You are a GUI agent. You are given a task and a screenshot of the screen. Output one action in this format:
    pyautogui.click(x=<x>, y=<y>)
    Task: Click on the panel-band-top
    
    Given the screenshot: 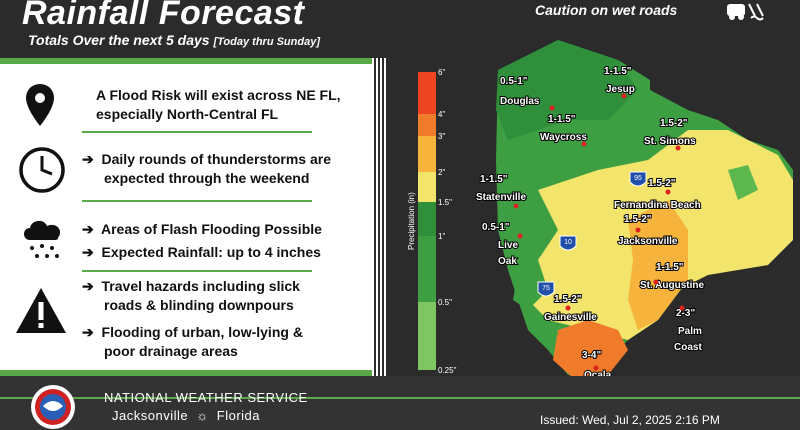 What is the action you would take?
    pyautogui.click(x=186, y=61)
    